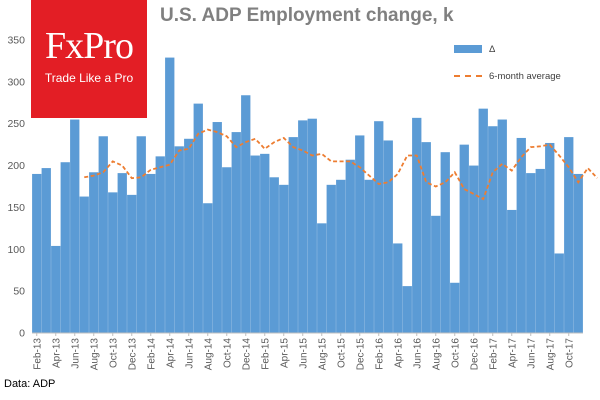  What do you see at coordinates (322, 354) in the screenshot?
I see `x-tick-label-Aug-15: Aug-15` at bounding box center [322, 354].